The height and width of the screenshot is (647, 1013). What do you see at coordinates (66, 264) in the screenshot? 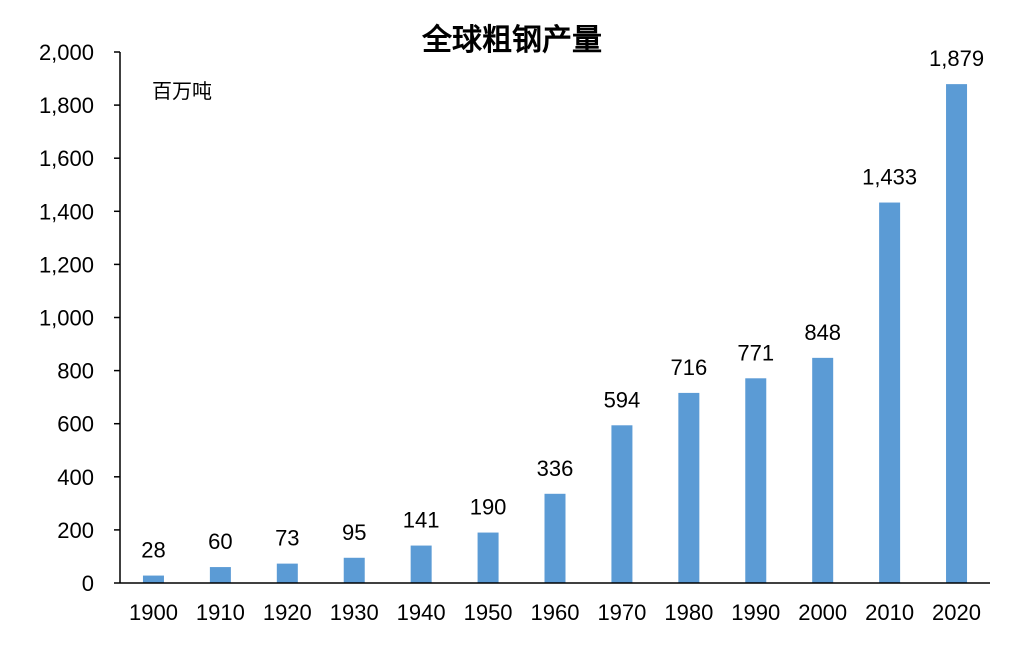
I see `y-tick-label: 1,200` at bounding box center [66, 264].